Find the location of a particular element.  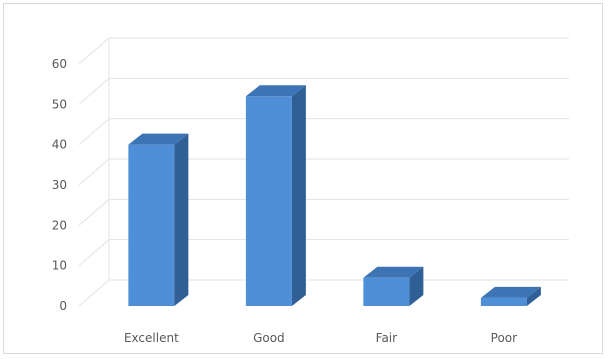

x-category-label: Fair is located at coordinates (386, 338).